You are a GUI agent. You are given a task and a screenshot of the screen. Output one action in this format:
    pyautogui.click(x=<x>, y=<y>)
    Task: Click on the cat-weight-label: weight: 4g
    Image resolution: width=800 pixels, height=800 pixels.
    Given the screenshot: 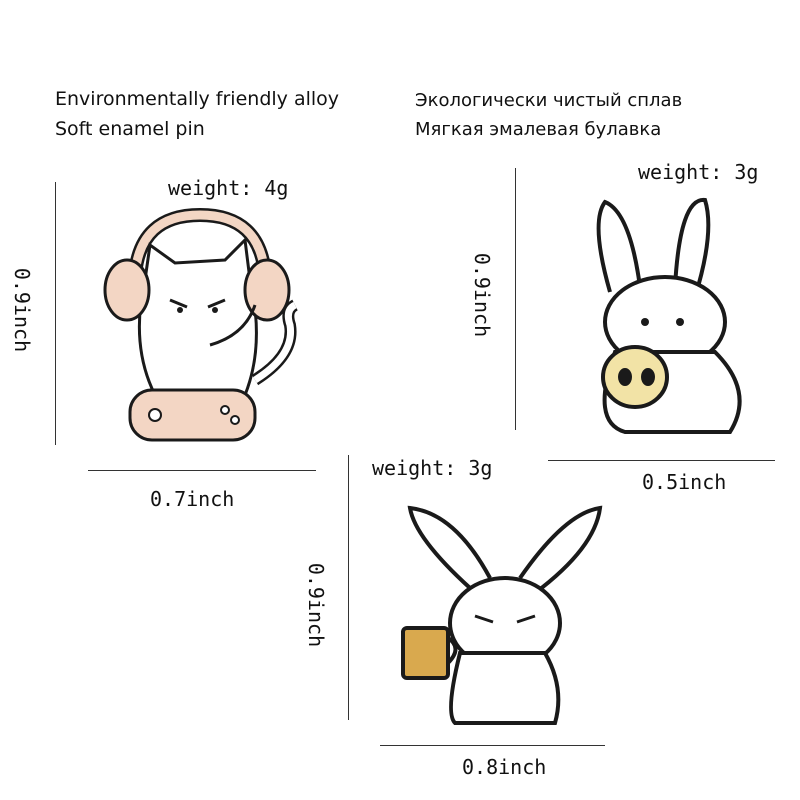 What is the action you would take?
    pyautogui.click(x=228, y=188)
    